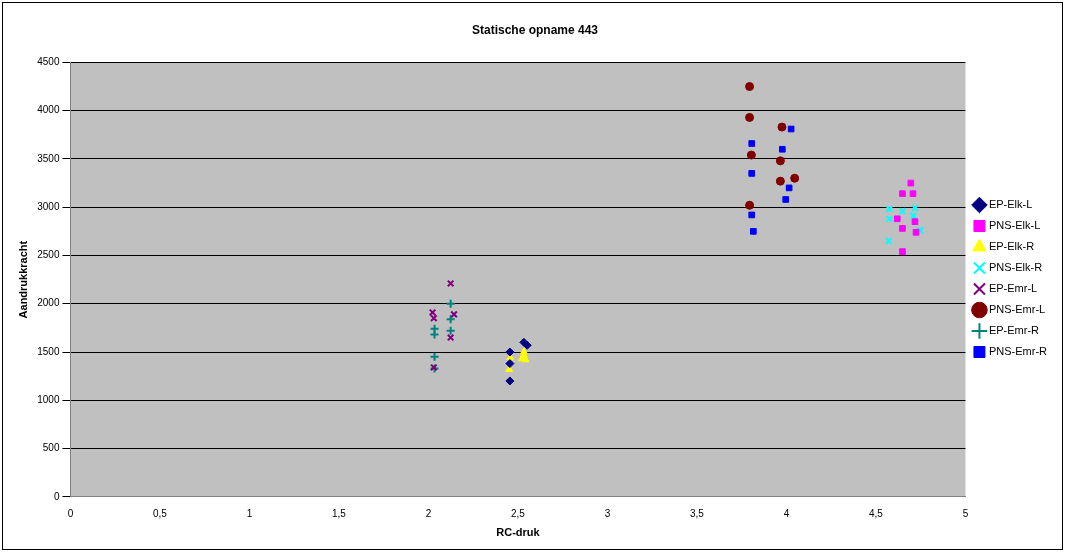  I want to click on legend-label: PNS-Elk-L, so click(1014, 225).